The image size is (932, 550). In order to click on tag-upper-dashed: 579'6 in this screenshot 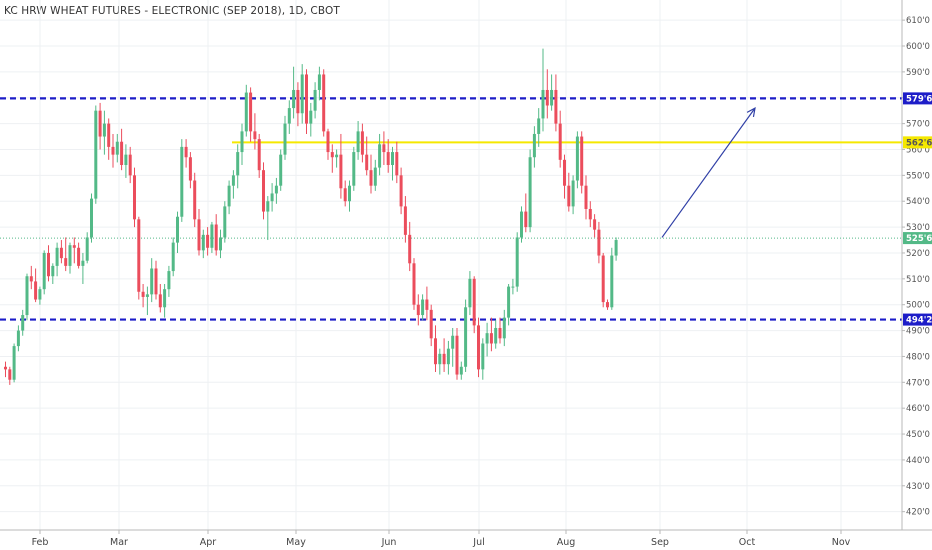, I will do `click(917, 98)`.